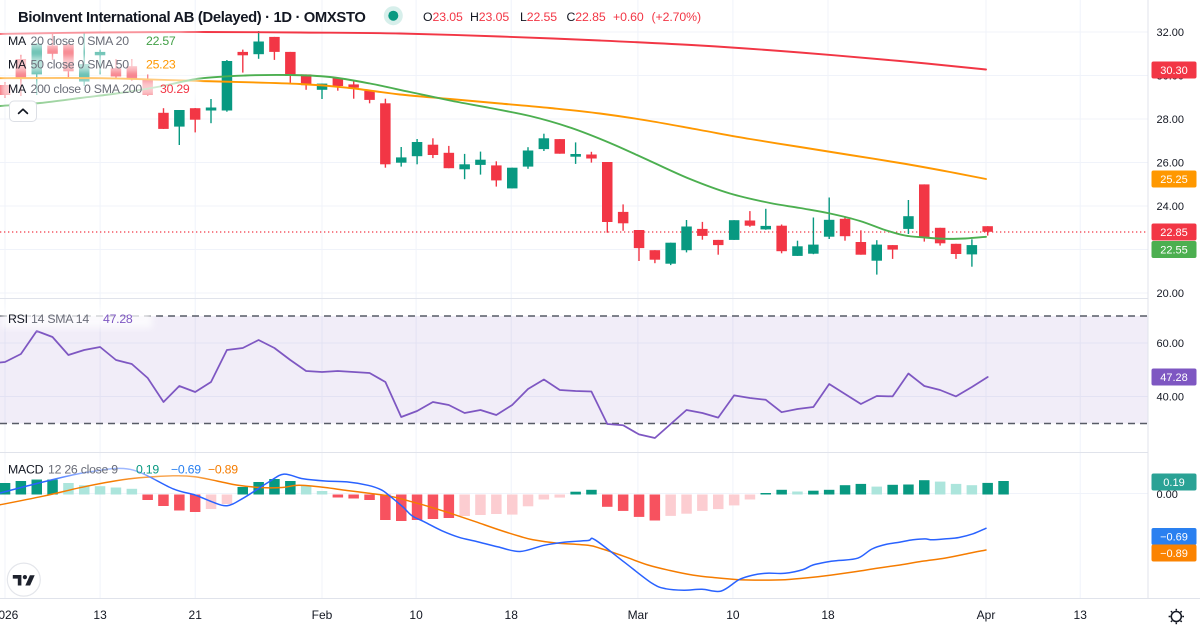 Image resolution: width=1200 pixels, height=635 pixels. Describe the element at coordinates (1174, 251) in the screenshot. I see `svg-text: 22.55` at that location.